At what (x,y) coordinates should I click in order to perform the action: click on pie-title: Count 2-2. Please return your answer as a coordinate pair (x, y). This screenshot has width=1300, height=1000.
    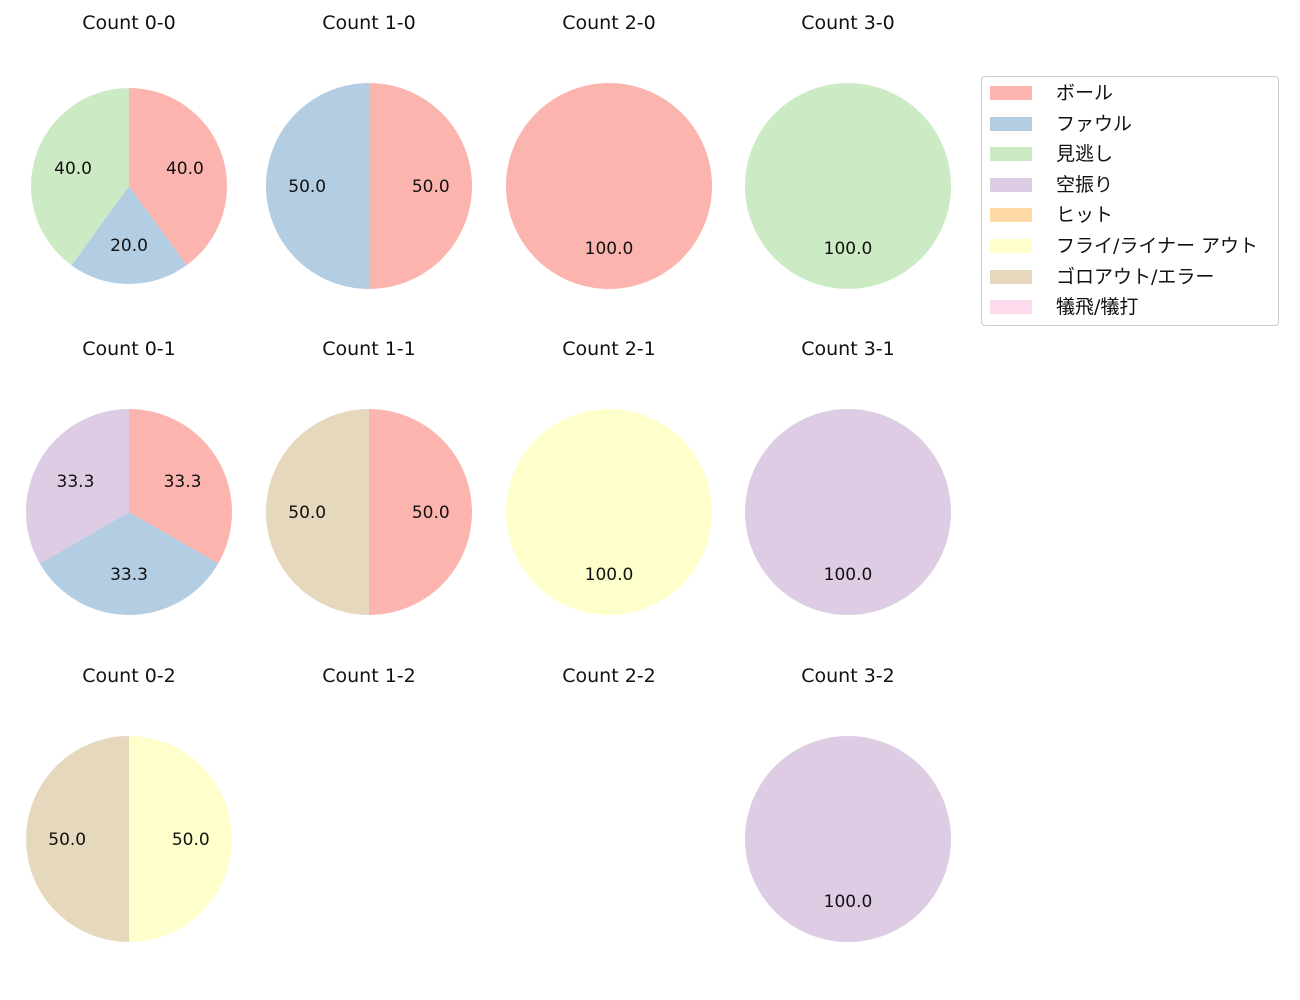
    Looking at the image, I should click on (609, 676).